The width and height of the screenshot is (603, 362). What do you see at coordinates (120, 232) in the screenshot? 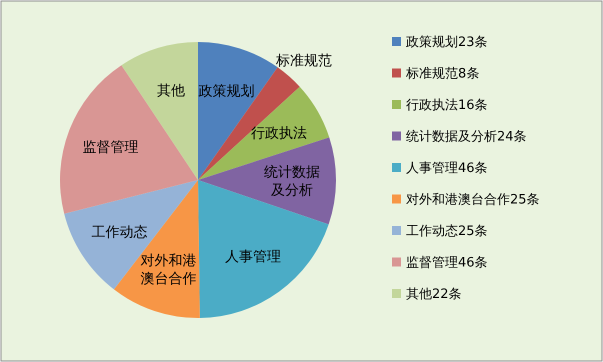
I see `text: 工作动态` at bounding box center [120, 232].